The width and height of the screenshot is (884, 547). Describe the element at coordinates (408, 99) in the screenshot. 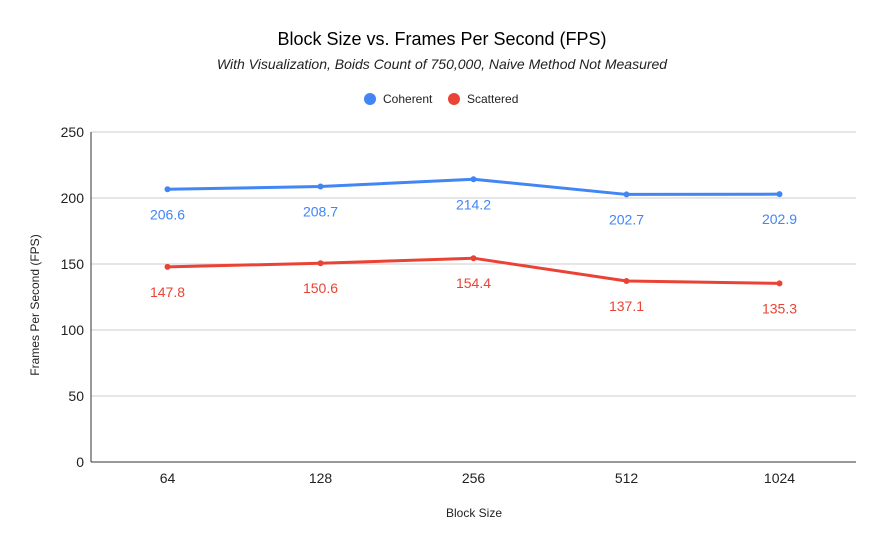

I see `legend-label-coherent: Coherent` at that location.